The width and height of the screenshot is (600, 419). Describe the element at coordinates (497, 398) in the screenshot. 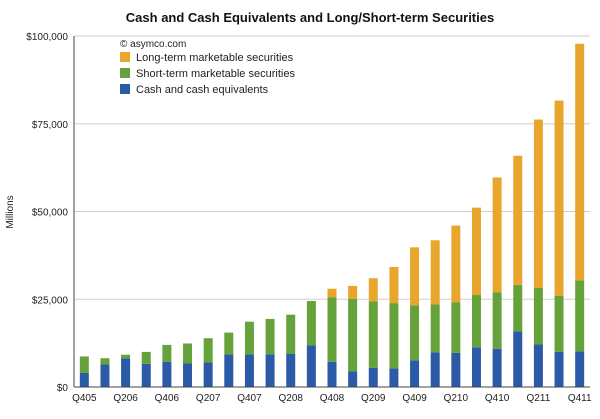

I see `x-tick-label: Q410` at that location.